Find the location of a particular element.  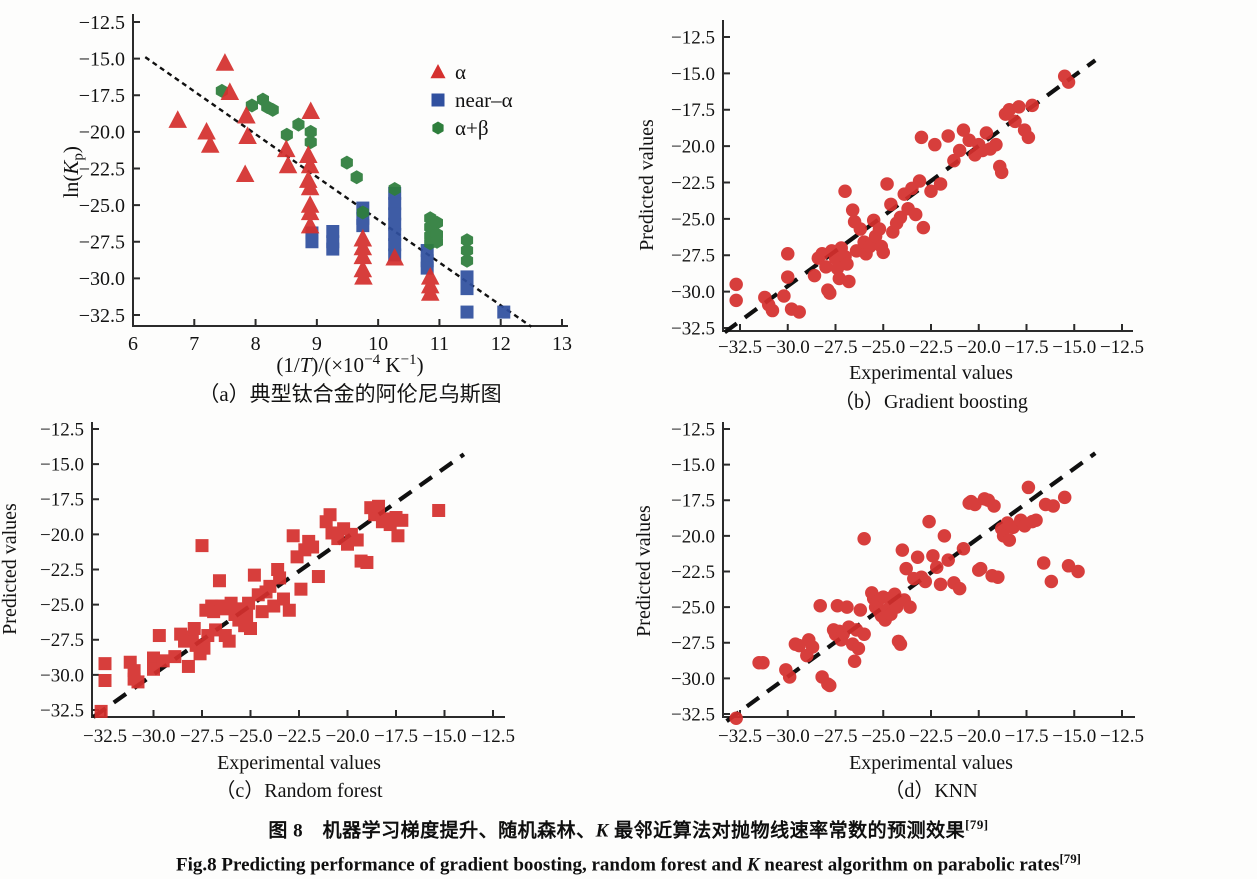

trend-line-d is located at coordinates (911, 587).